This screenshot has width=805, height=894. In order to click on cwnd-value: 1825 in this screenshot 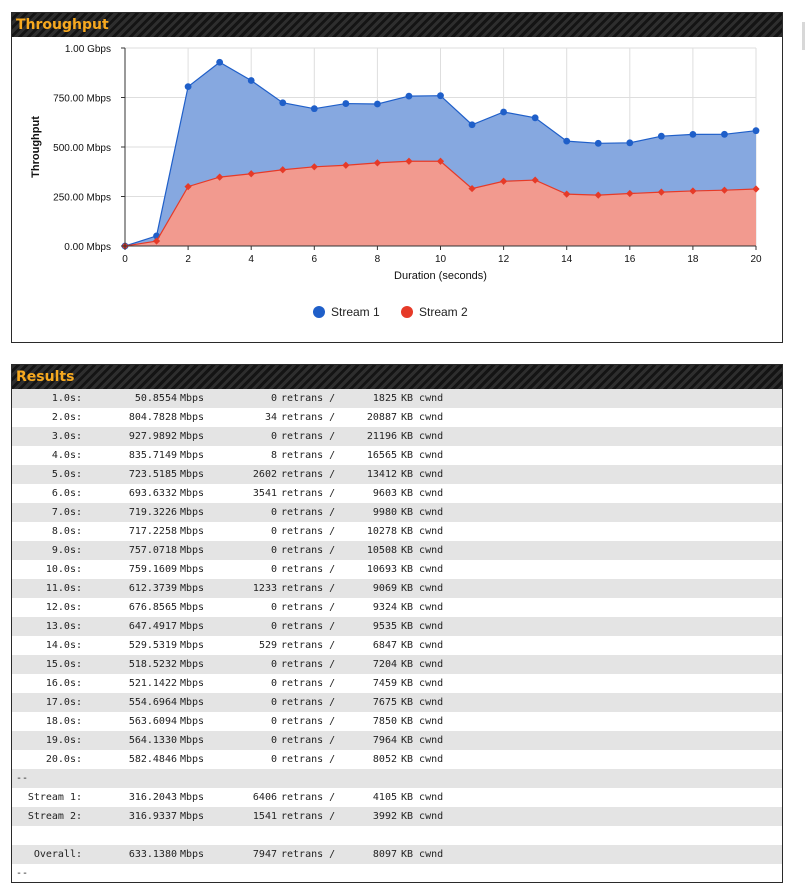, I will do `click(384, 398)`.